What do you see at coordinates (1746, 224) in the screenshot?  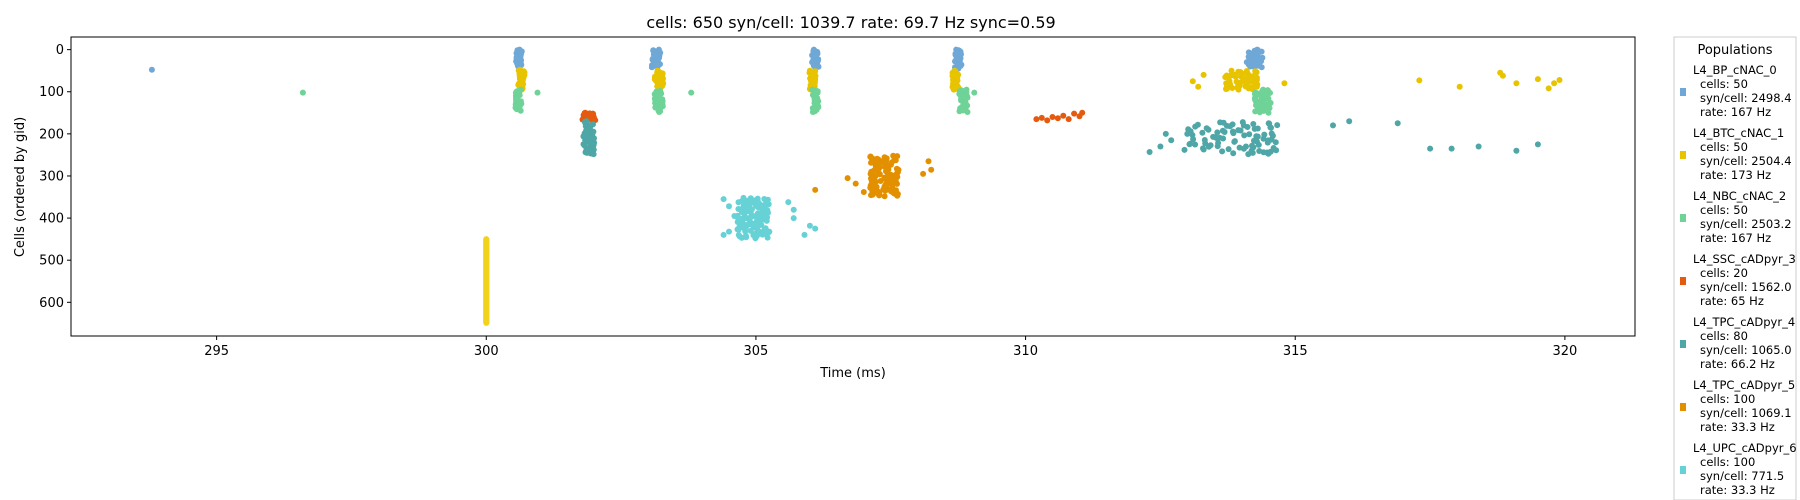 I see `legend-series-stat: syn/cell: 2503.2` at bounding box center [1746, 224].